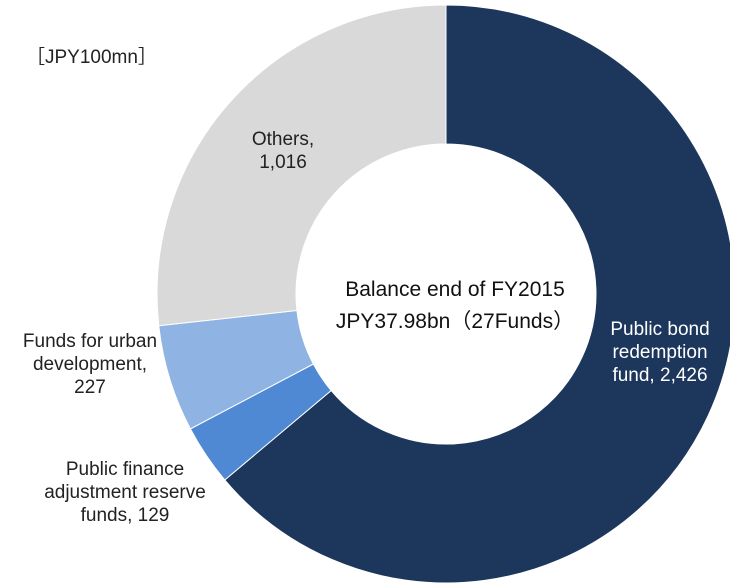 Image resolution: width=730 pixels, height=586 pixels. What do you see at coordinates (455, 321) in the screenshot?
I see `center-text: JPY37.98bn（27Funds）` at bounding box center [455, 321].